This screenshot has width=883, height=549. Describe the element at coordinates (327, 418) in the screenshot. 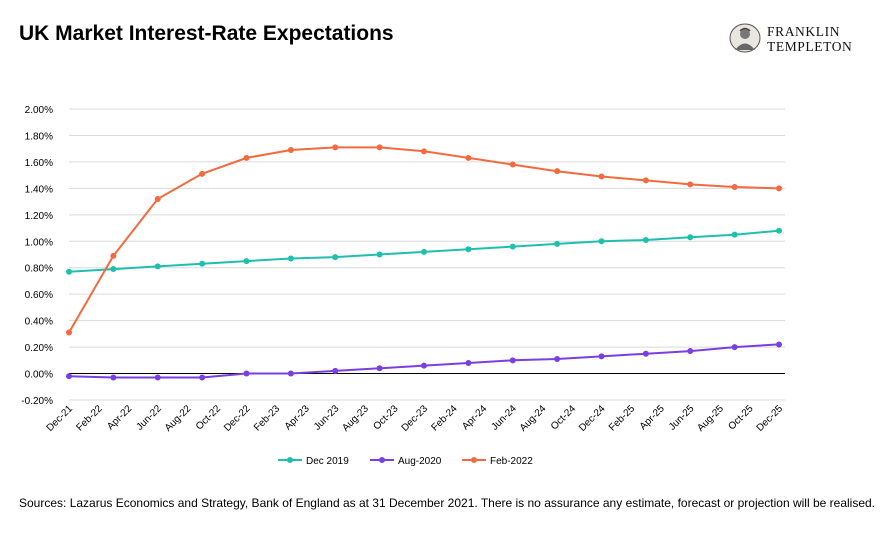

I see `x-tick-label: Jun-23` at that location.